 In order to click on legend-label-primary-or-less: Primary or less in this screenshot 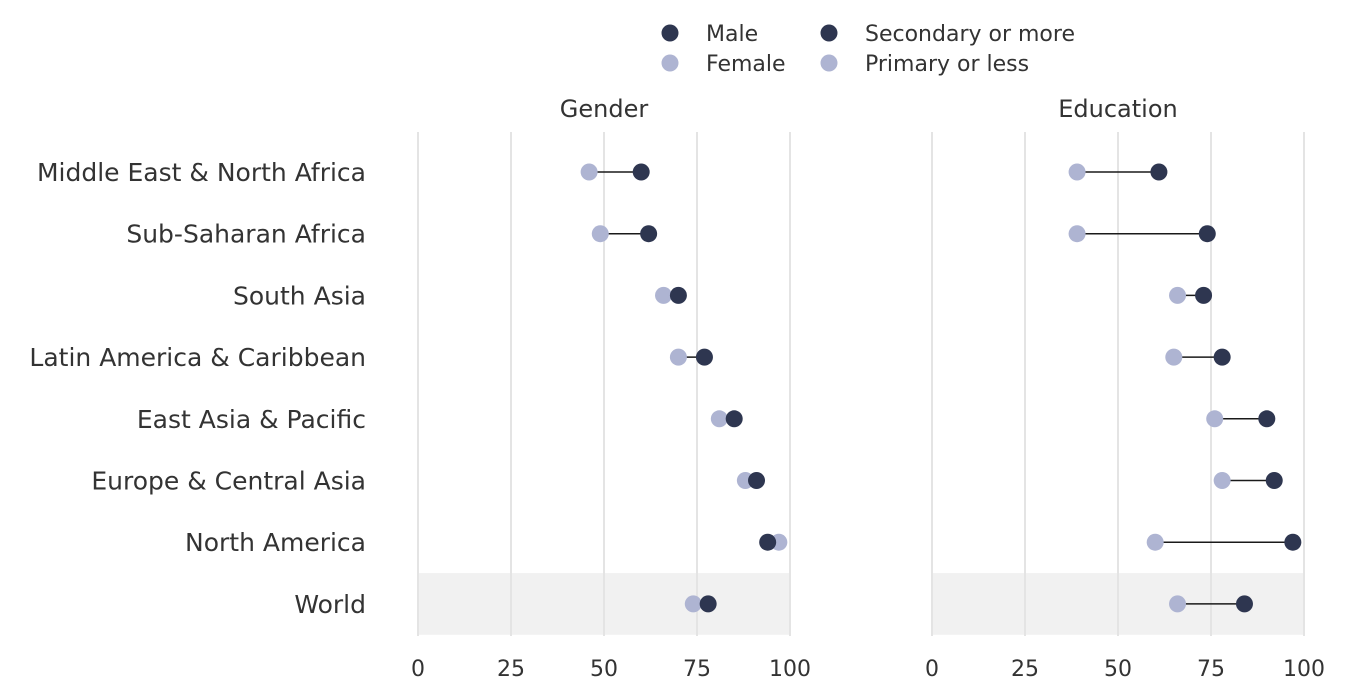, I will do `click(947, 64)`.